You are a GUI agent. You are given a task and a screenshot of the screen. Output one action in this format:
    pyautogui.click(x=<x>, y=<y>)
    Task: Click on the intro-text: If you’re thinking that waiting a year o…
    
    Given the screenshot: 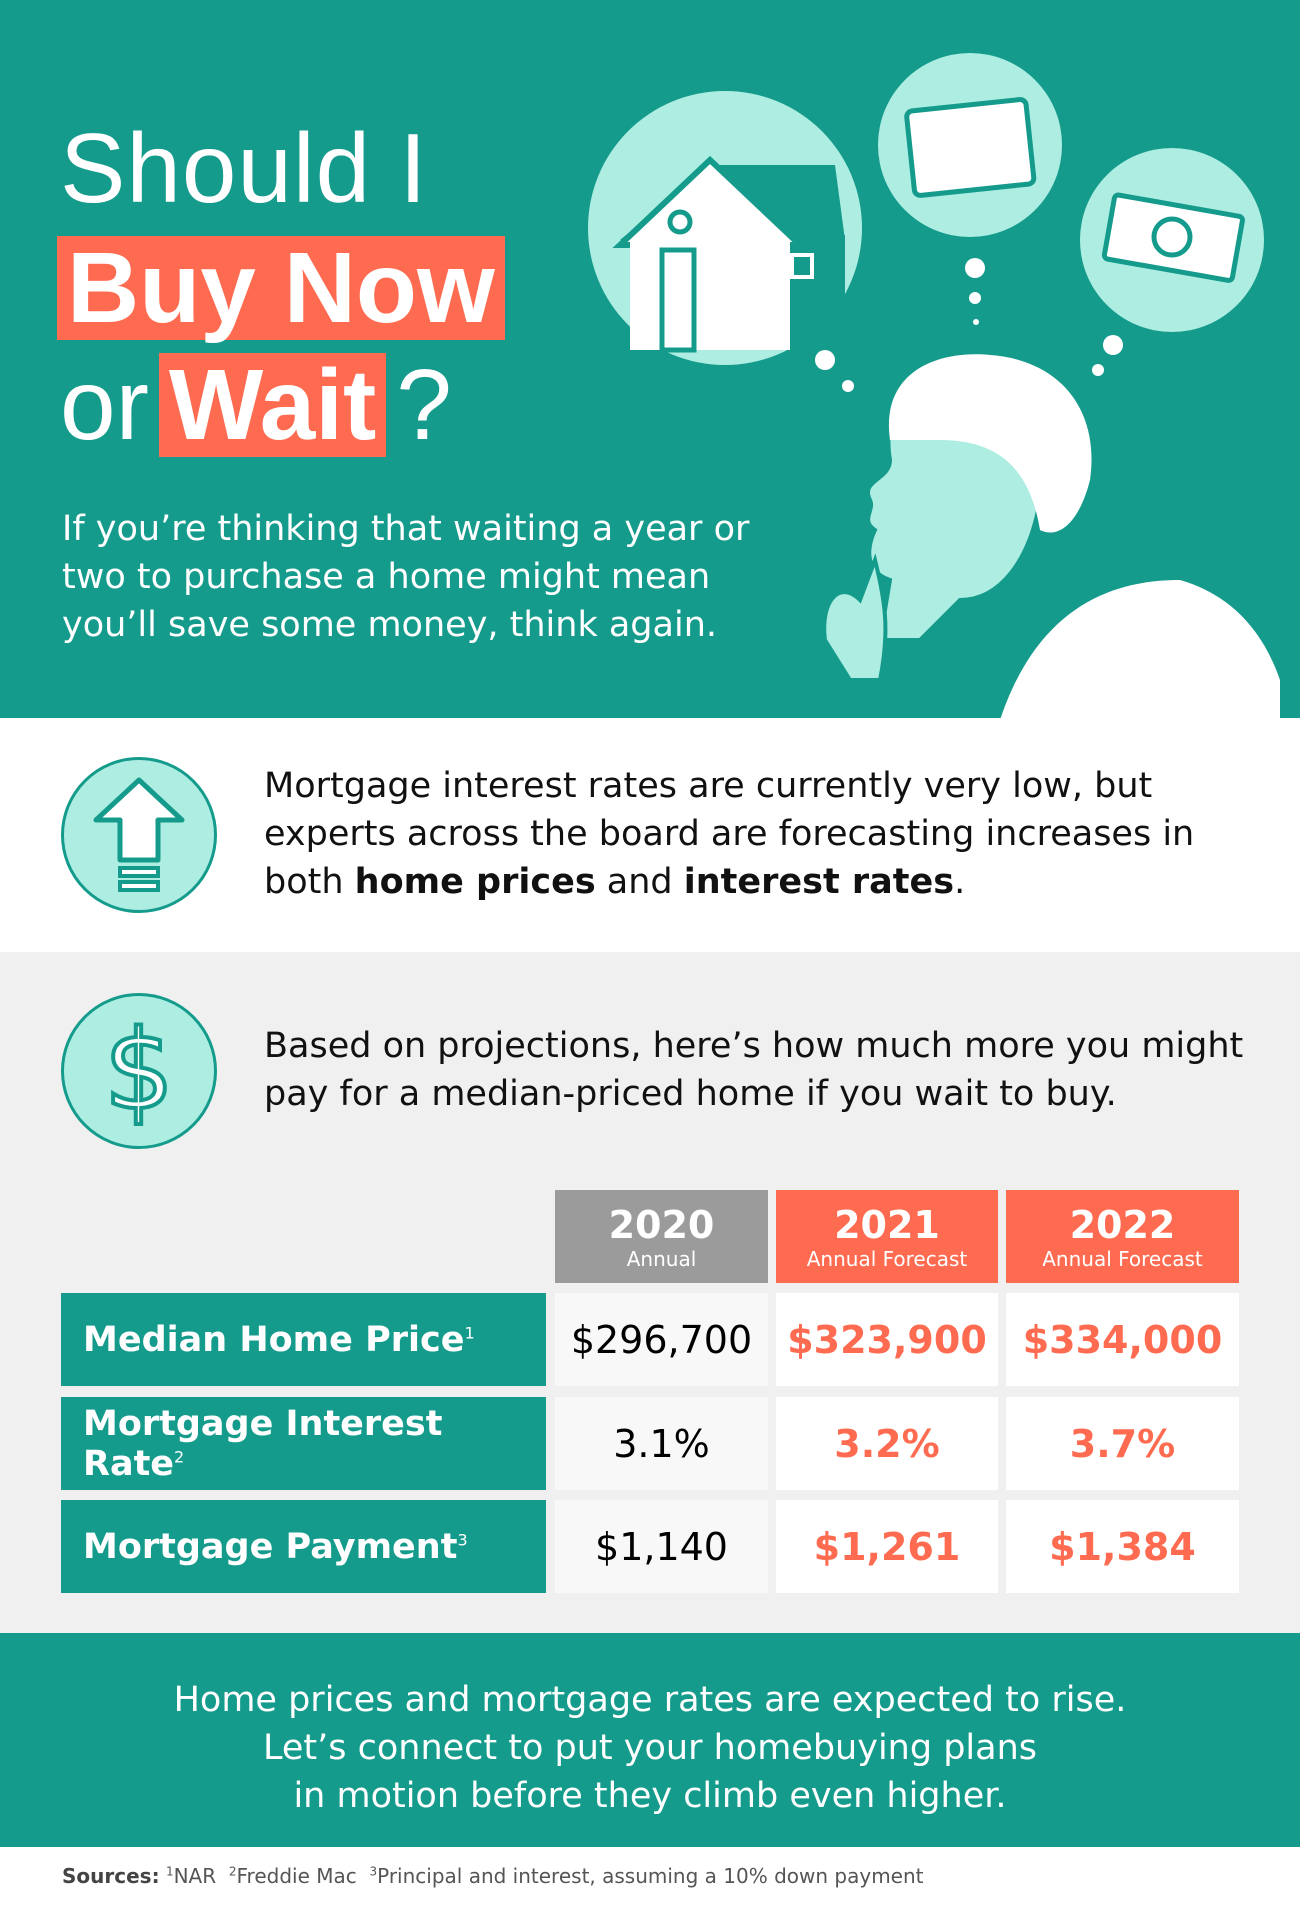 What is the action you would take?
    pyautogui.click(x=406, y=577)
    